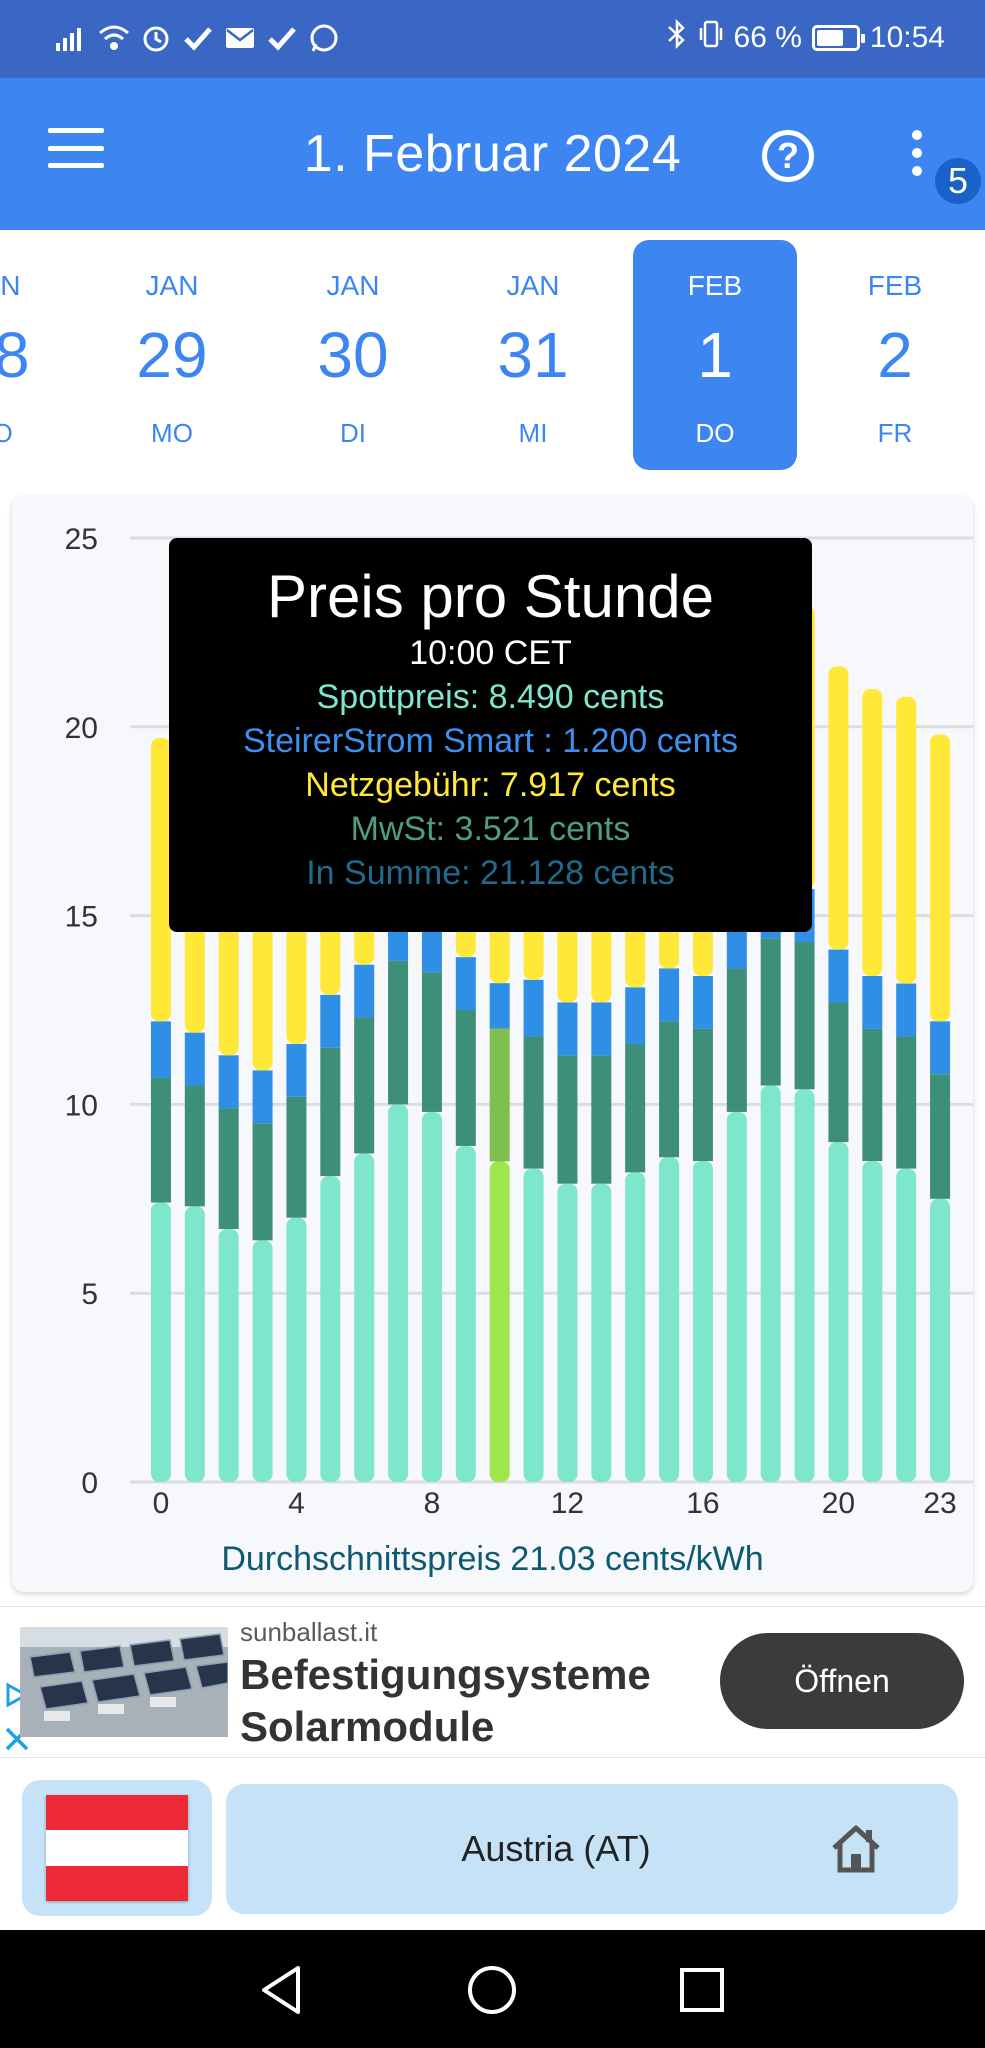 Image resolution: width=985 pixels, height=2048 pixels. Describe the element at coordinates (353, 355) in the screenshot. I see `date-item-jan-30: JAN 30 DI` at that location.